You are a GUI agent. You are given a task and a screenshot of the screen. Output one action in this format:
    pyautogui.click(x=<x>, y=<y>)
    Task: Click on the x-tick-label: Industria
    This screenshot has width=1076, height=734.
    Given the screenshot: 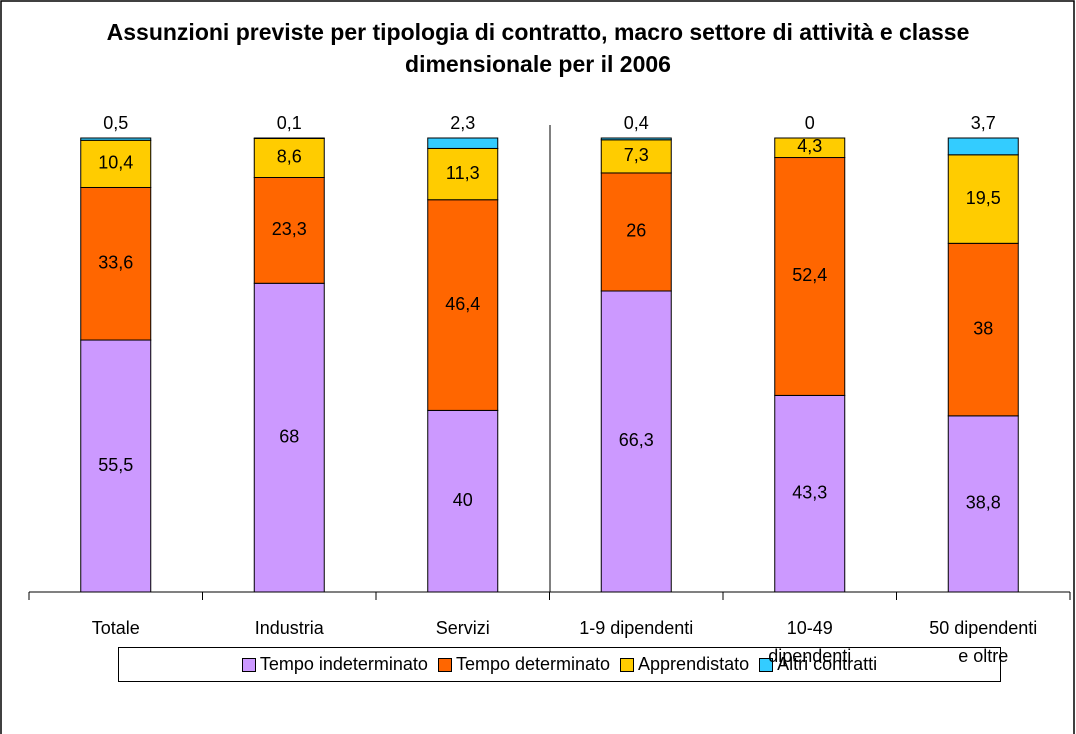 What is the action you would take?
    pyautogui.click(x=289, y=628)
    